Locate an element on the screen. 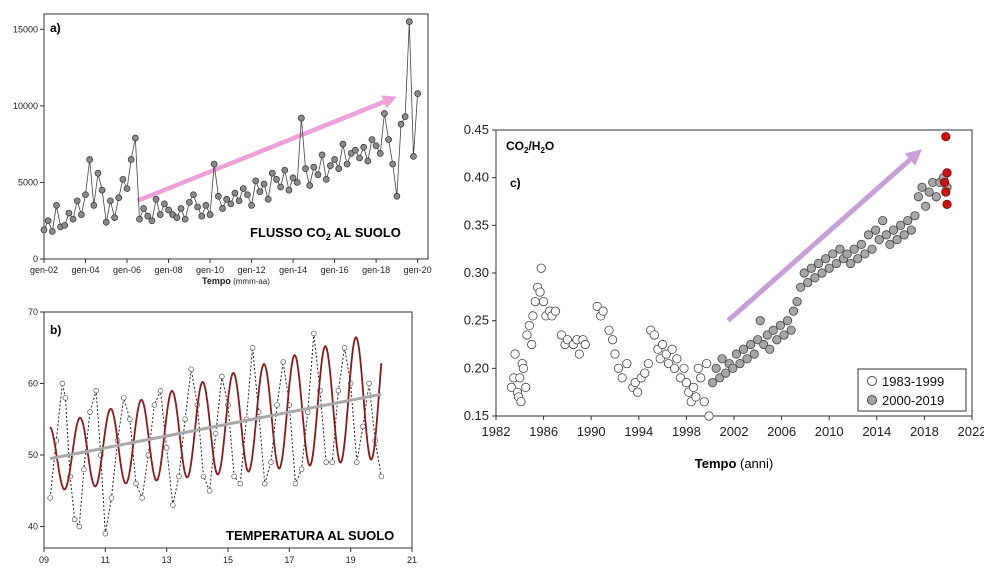  y-tick-label: 10000 is located at coordinates (25, 106).